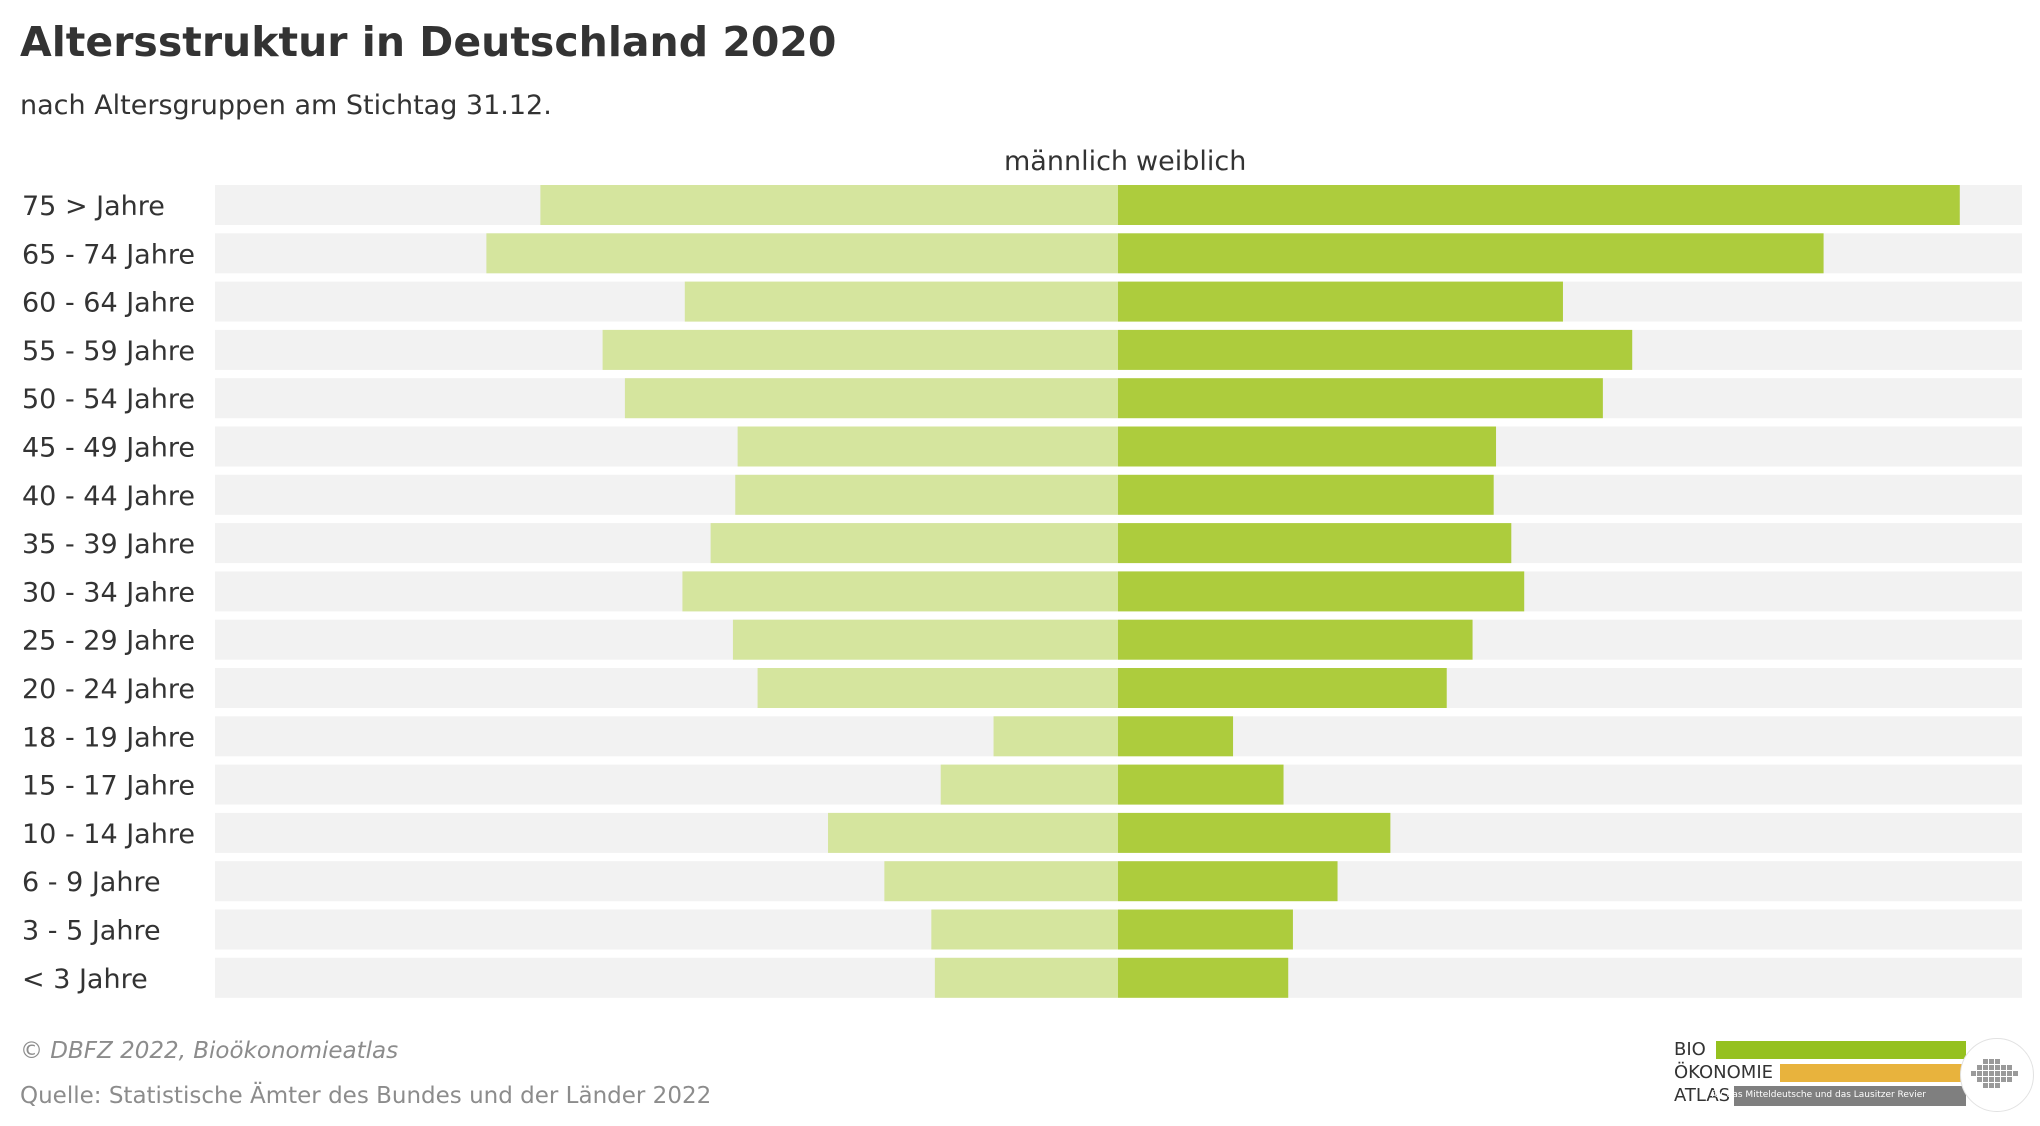  I want to click on logo-text-bio: BIO, so click(1690, 1049).